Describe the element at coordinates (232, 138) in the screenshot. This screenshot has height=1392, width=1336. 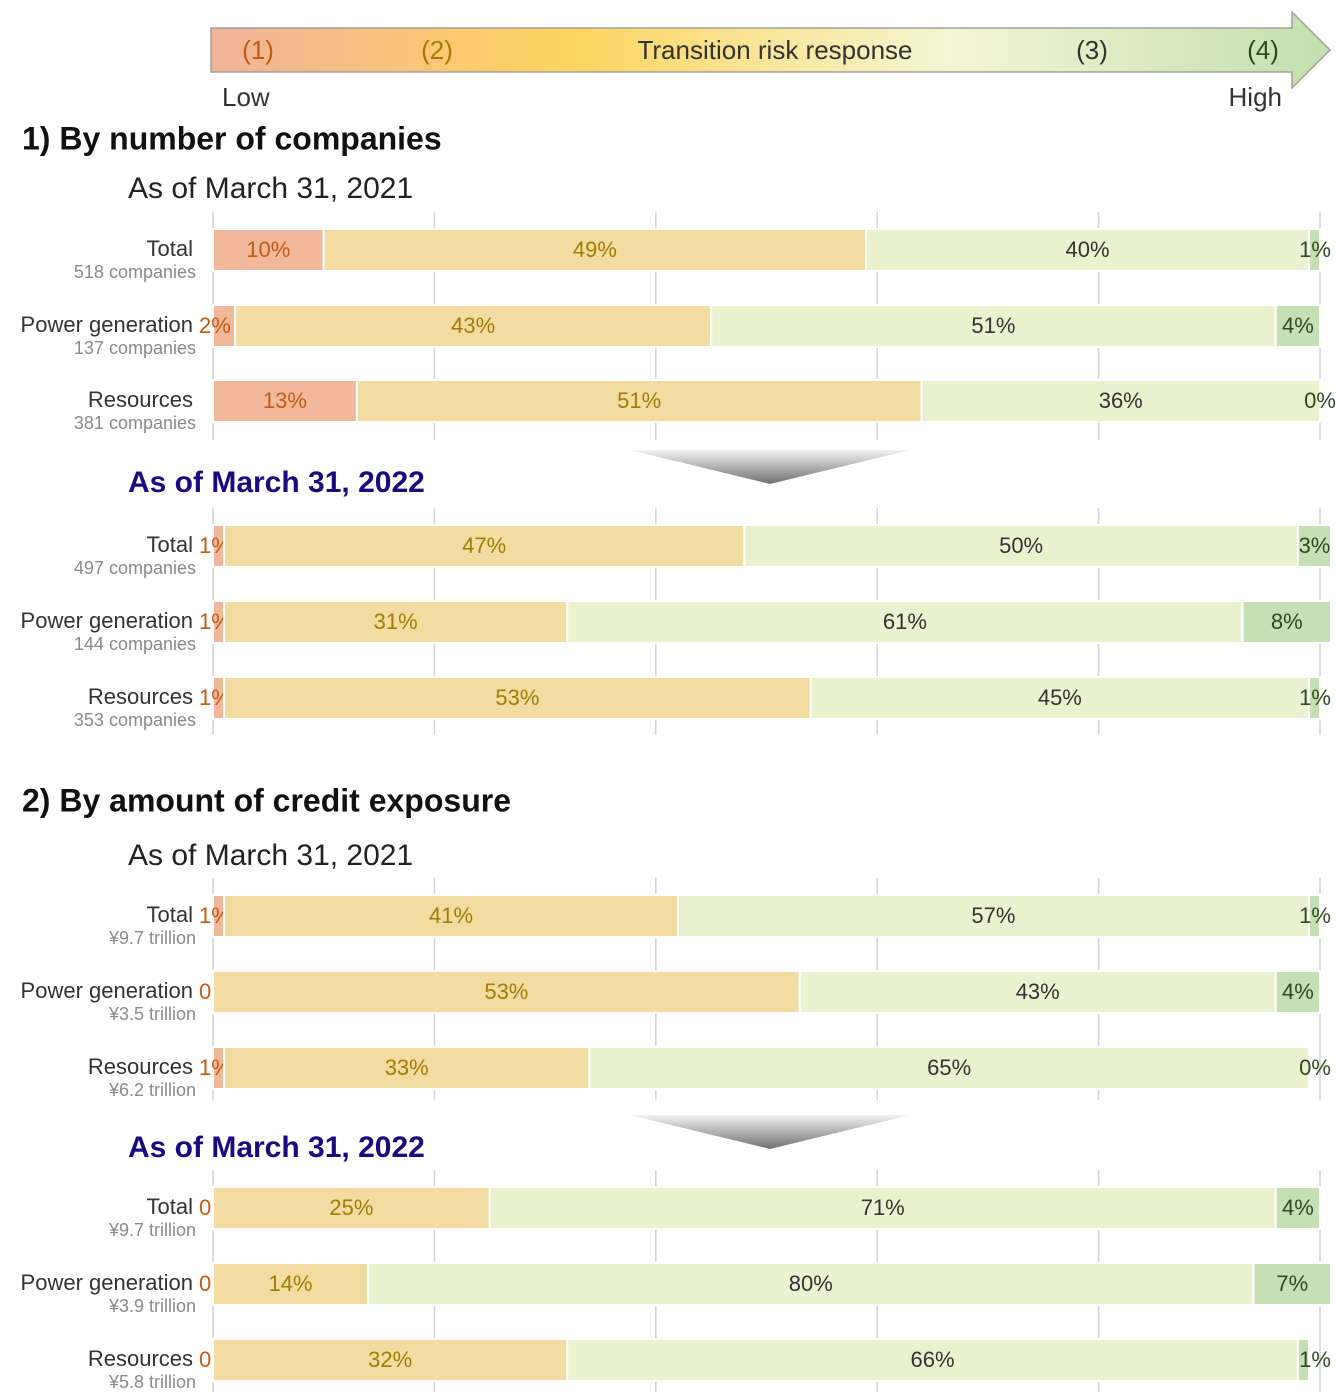
I see `section-title: 1) By number of companies` at that location.